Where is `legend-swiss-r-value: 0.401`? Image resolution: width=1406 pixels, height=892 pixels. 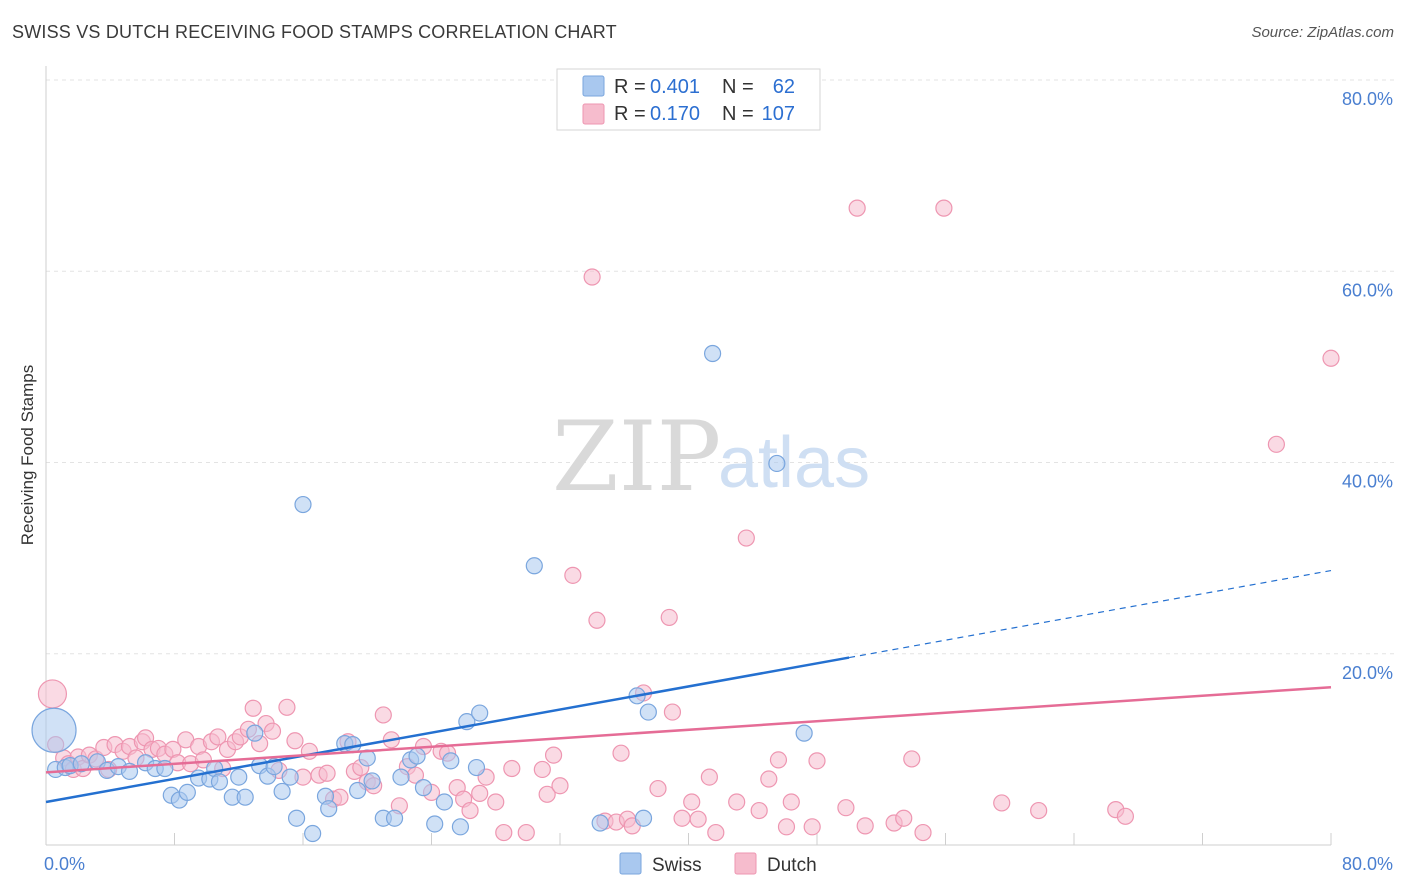 legend-swiss-r-value: 0.401 is located at coordinates (675, 87).